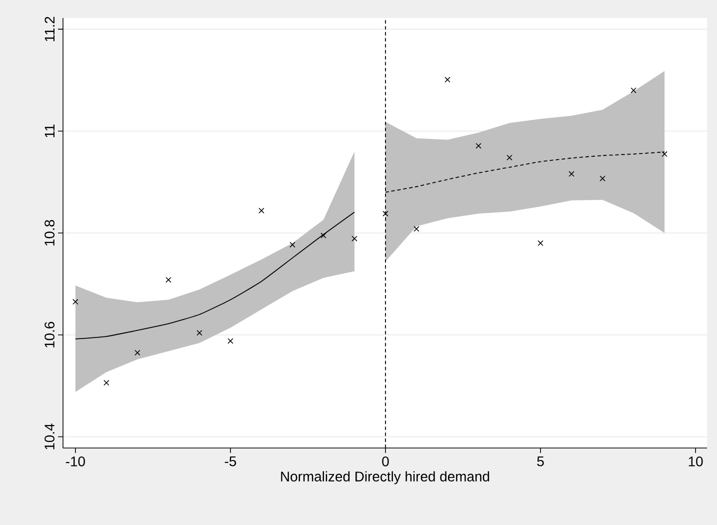 Image resolution: width=717 pixels, height=525 pixels. I want to click on y-tick-label: 11, so click(49, 131).